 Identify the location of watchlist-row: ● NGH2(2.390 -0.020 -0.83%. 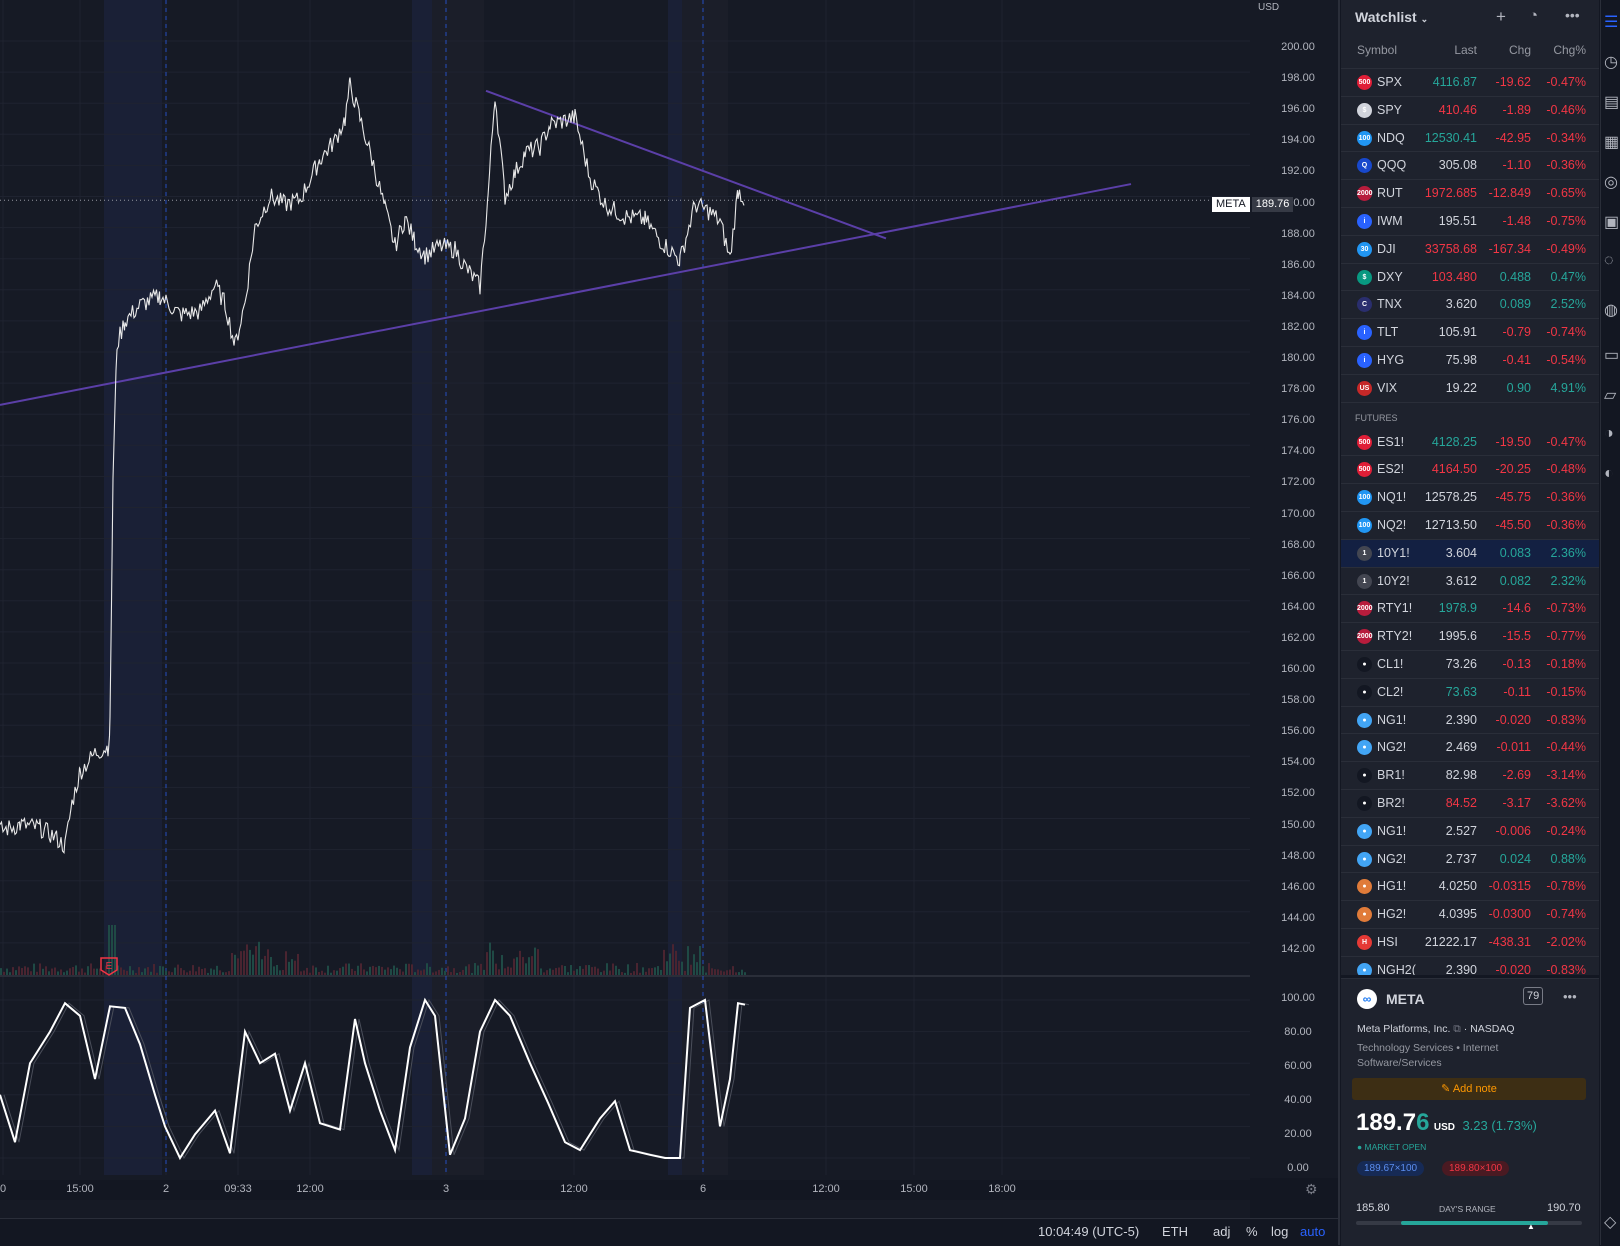
(1470, 966).